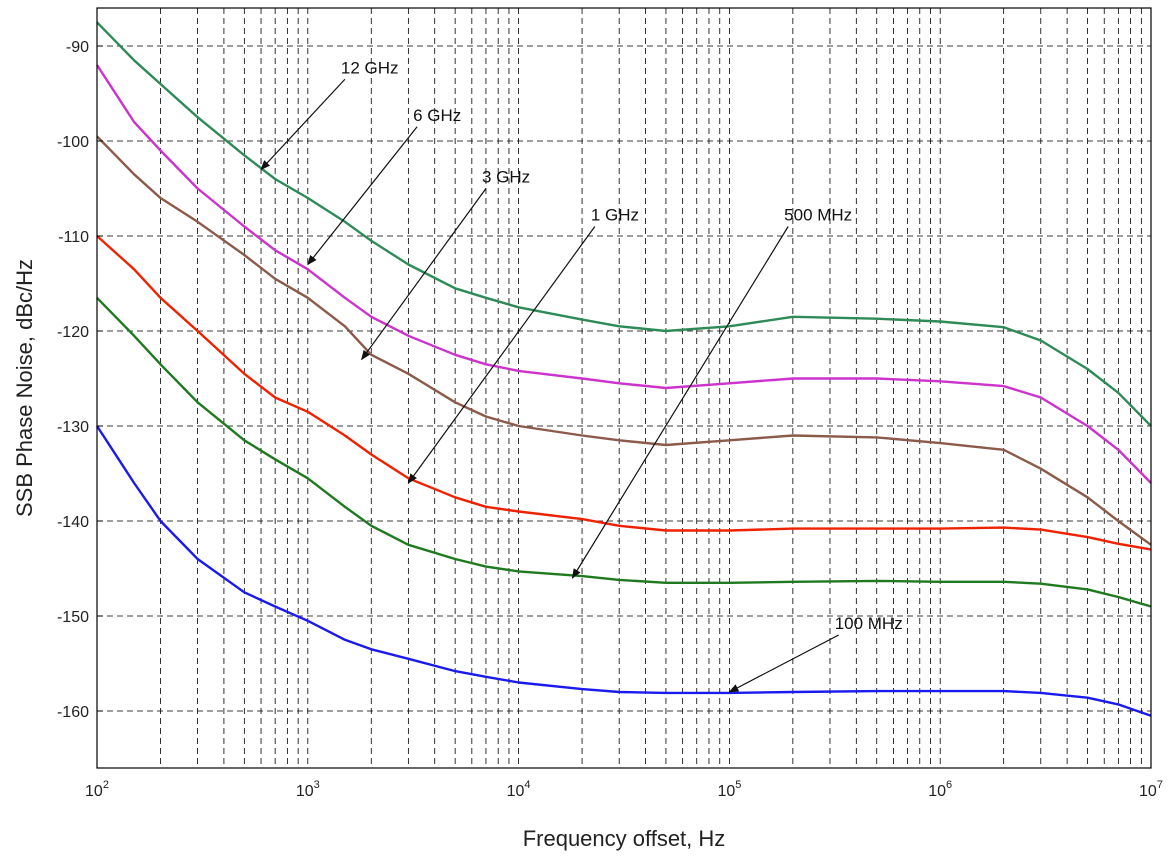  I want to click on y-tick-label: -90, so click(77, 47).